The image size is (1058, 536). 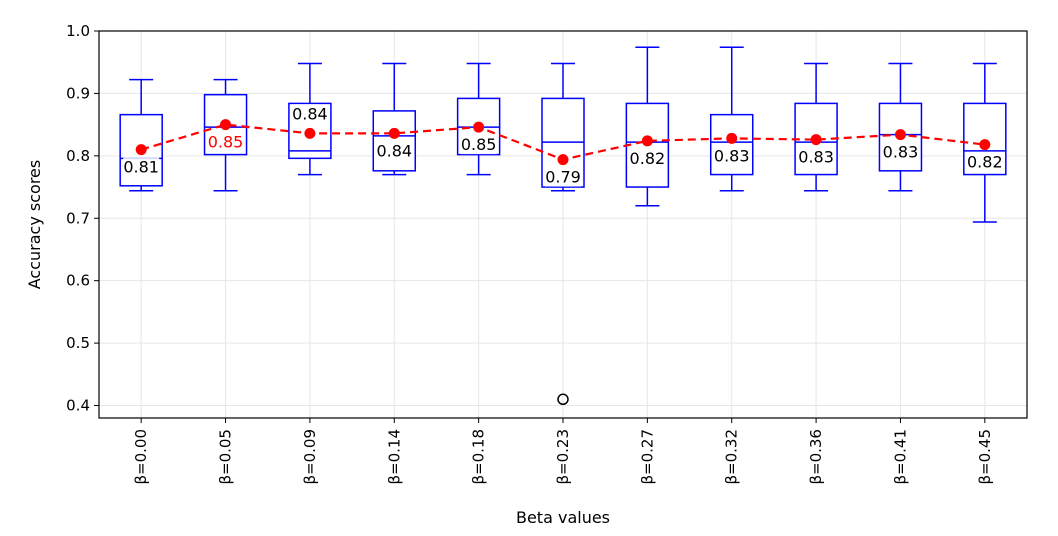 I want to click on y-tick-label: 0.6, so click(x=78, y=281).